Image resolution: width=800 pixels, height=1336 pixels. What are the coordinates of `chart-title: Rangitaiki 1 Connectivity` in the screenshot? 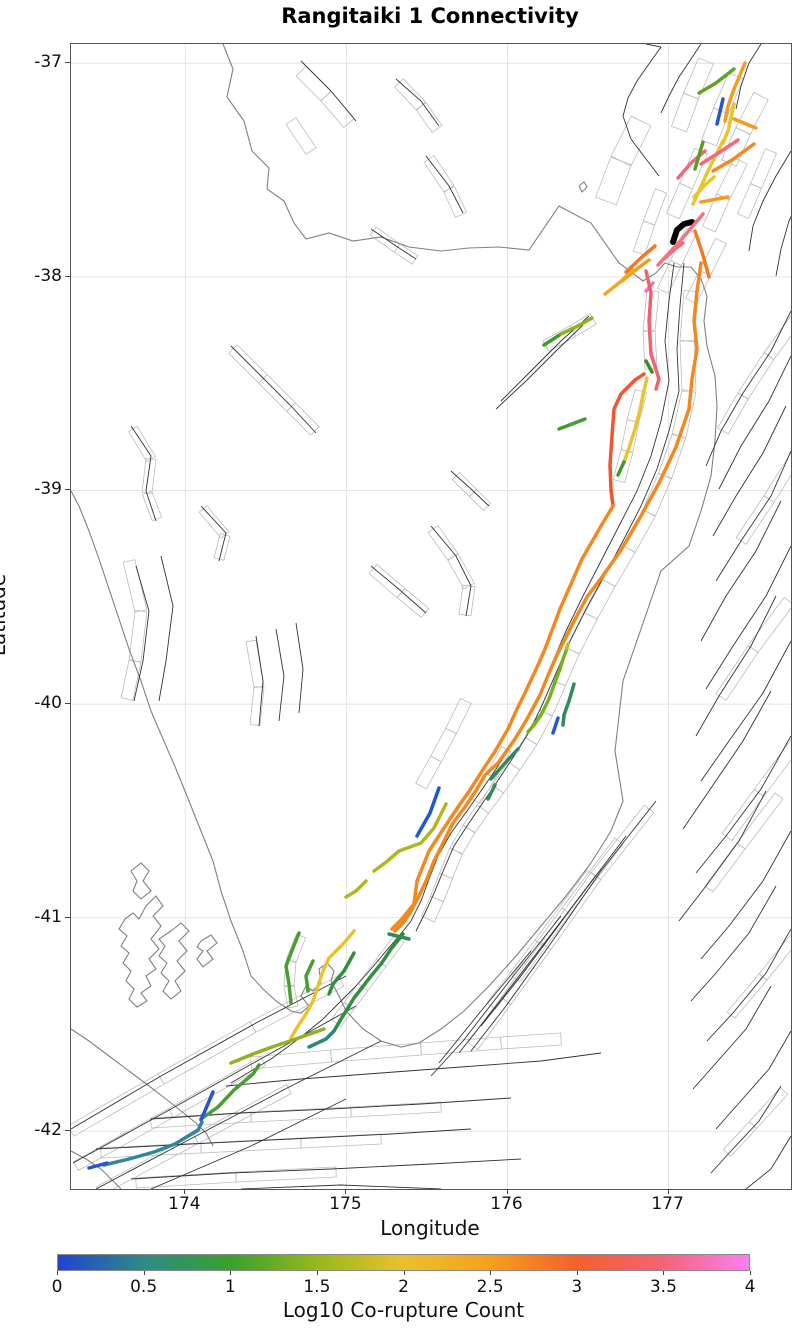 It's located at (430, 16).